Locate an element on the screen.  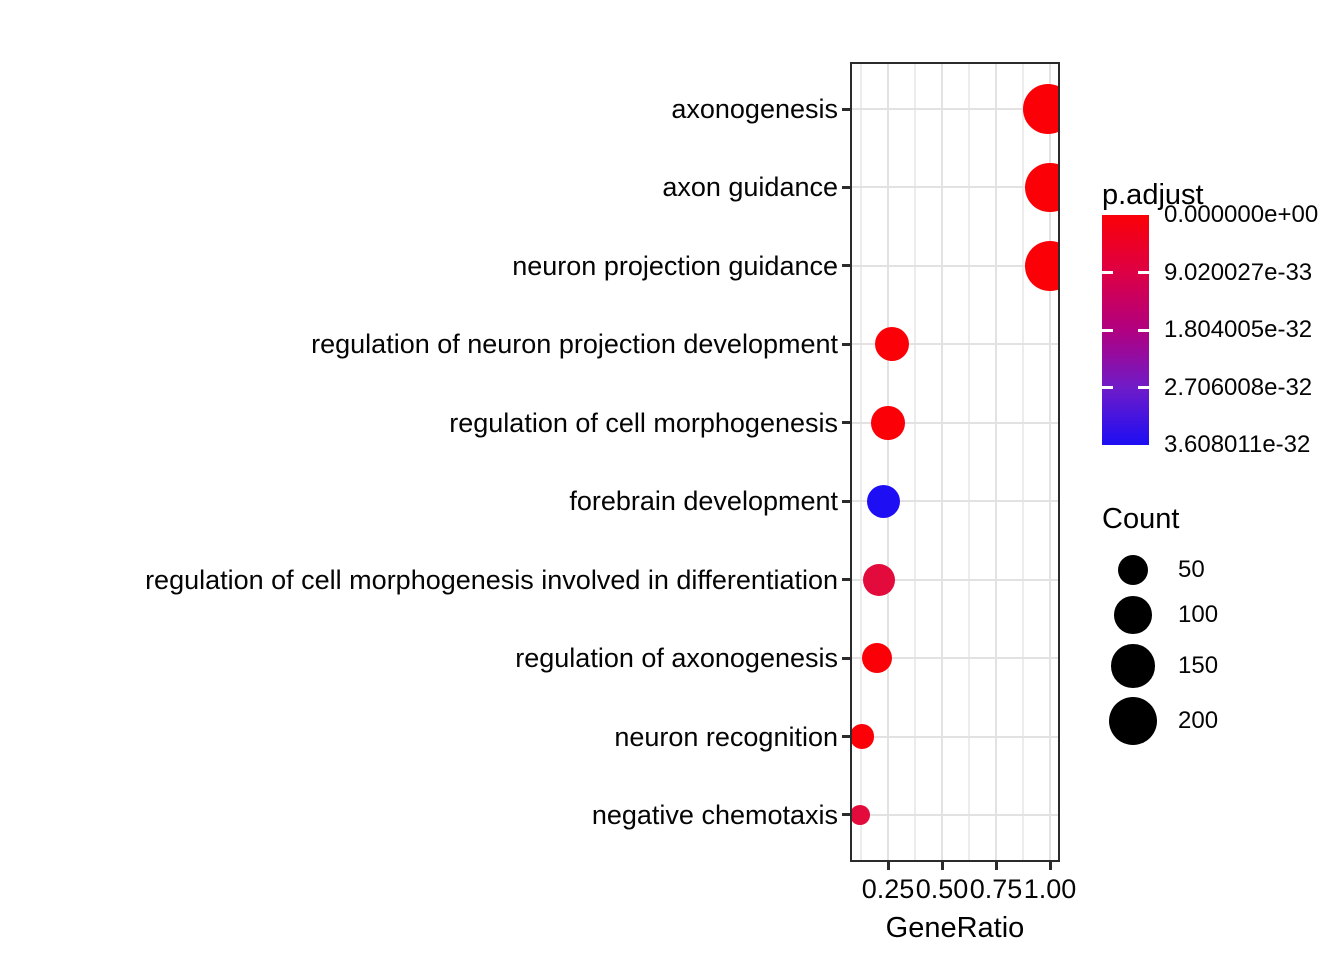
size-legend-label: 150 is located at coordinates (1198, 665).